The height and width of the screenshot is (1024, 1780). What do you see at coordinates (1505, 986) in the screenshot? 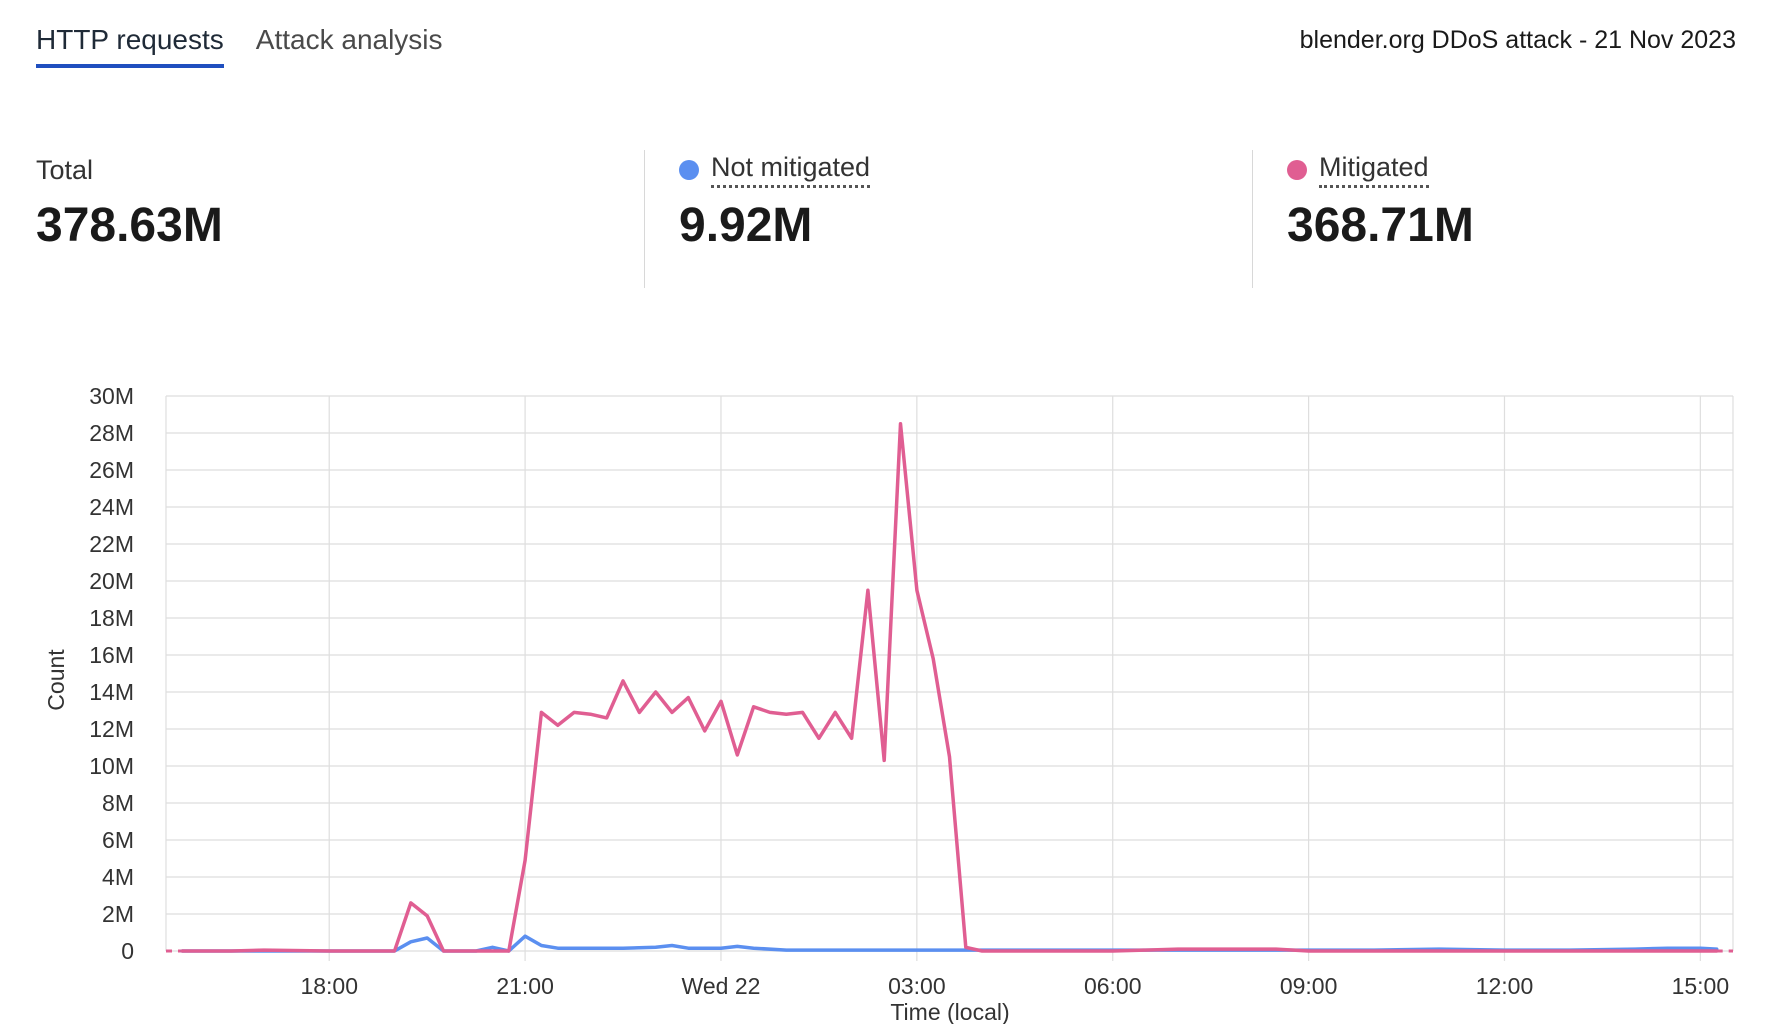
I see `x-tick-label: 12:00` at bounding box center [1505, 986].